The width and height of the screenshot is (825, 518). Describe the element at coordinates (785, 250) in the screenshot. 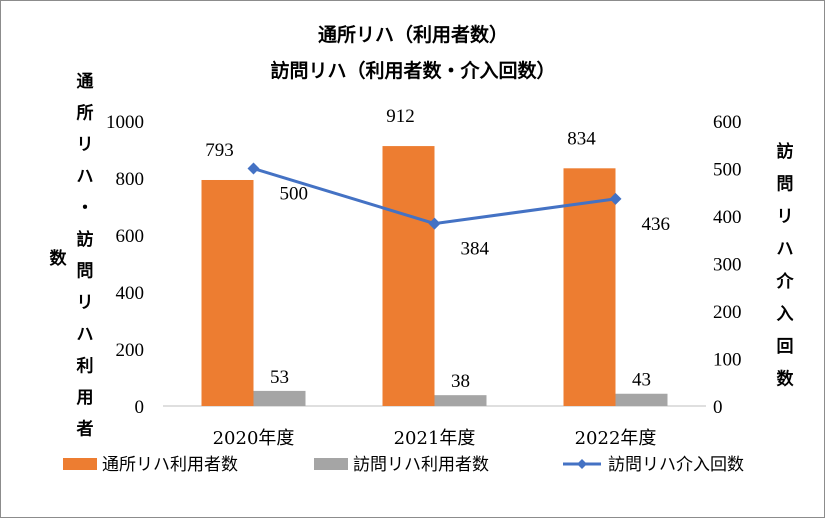

I see `right-axis-title-char: ハ` at that location.